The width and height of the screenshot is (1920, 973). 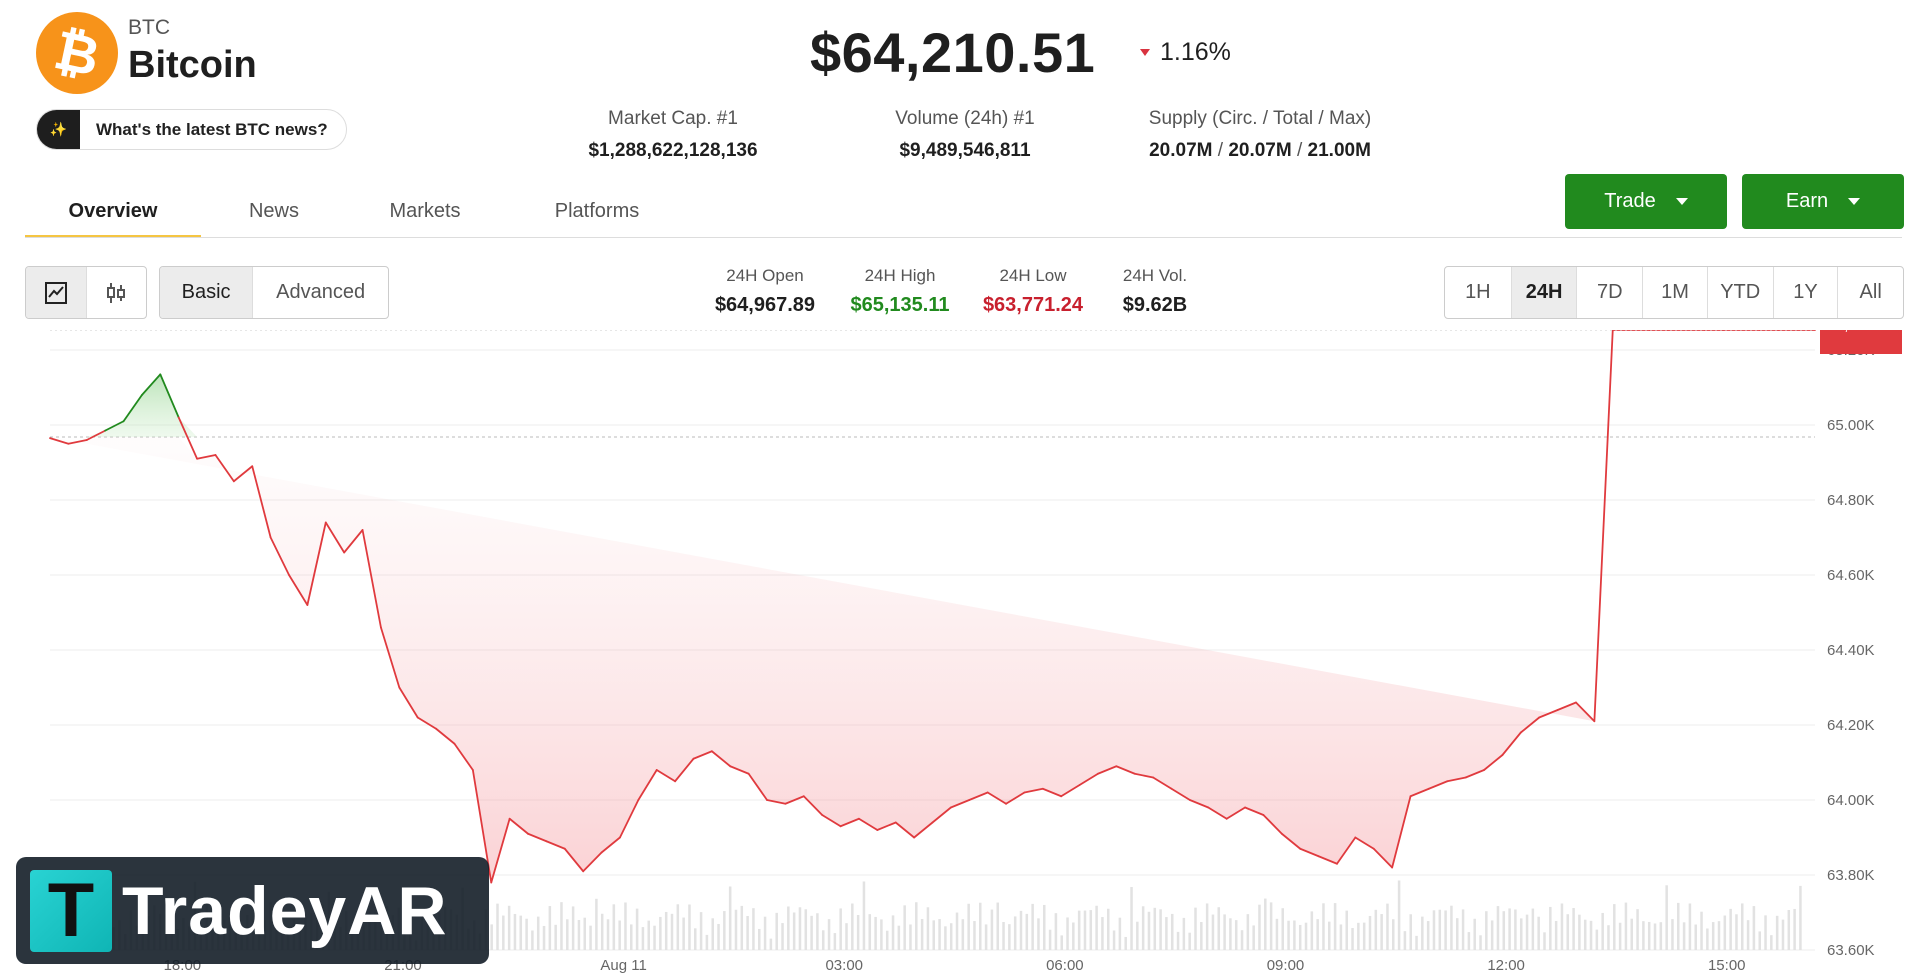 What do you see at coordinates (965, 118) in the screenshot?
I see `volume-label: Volume (24h) #1` at bounding box center [965, 118].